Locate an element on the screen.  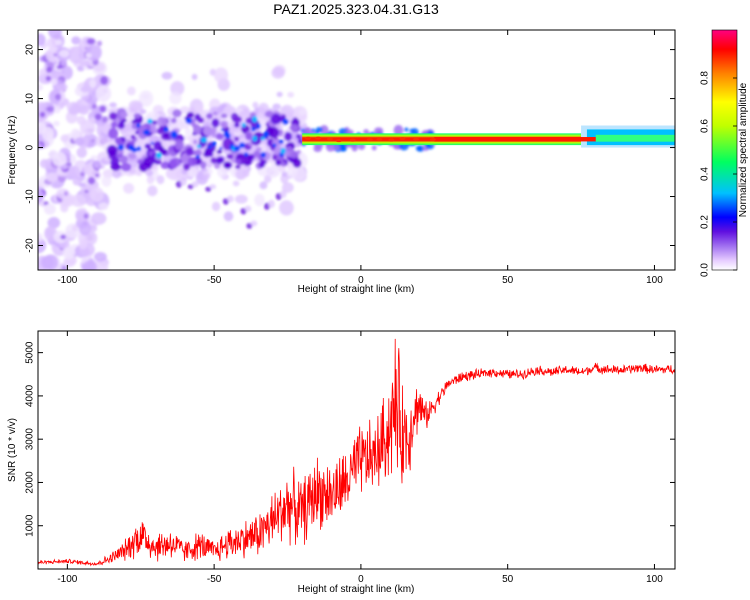
colorbar-tick-label: 0.4 is located at coordinates (705, 174).